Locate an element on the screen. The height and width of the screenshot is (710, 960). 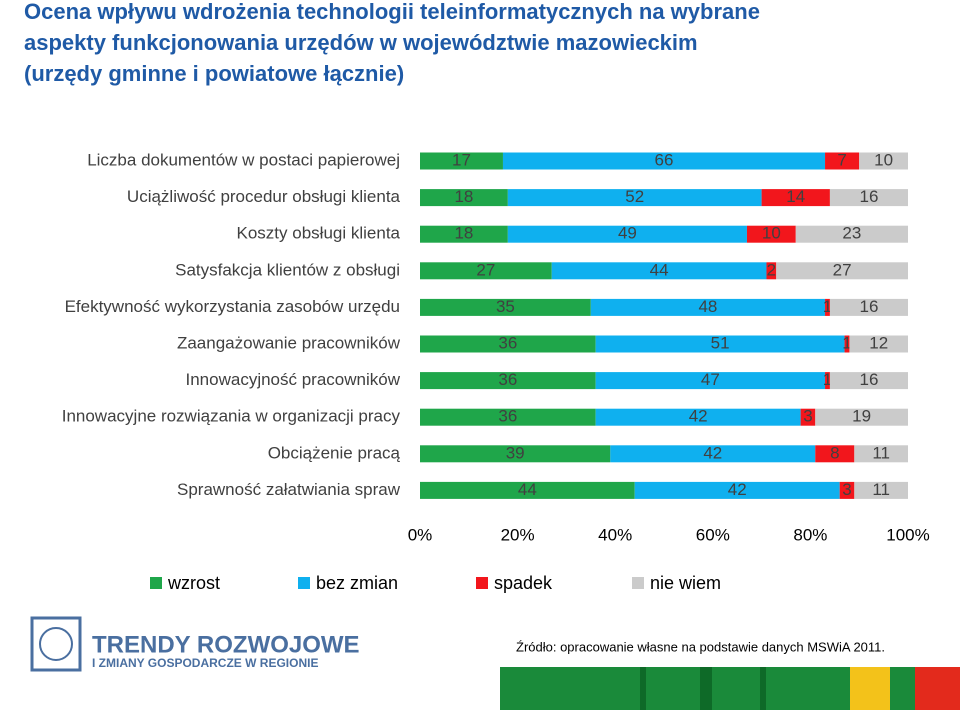
data-label: 51 is located at coordinates (720, 342).